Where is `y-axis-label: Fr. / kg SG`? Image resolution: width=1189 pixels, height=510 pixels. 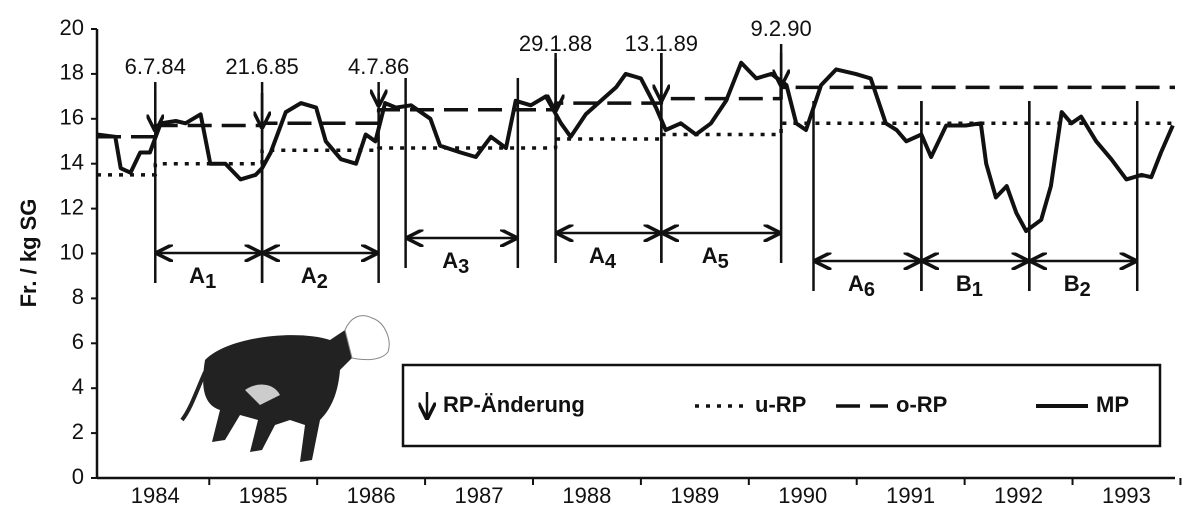
y-axis-label: Fr. / kg SG is located at coordinates (28, 253).